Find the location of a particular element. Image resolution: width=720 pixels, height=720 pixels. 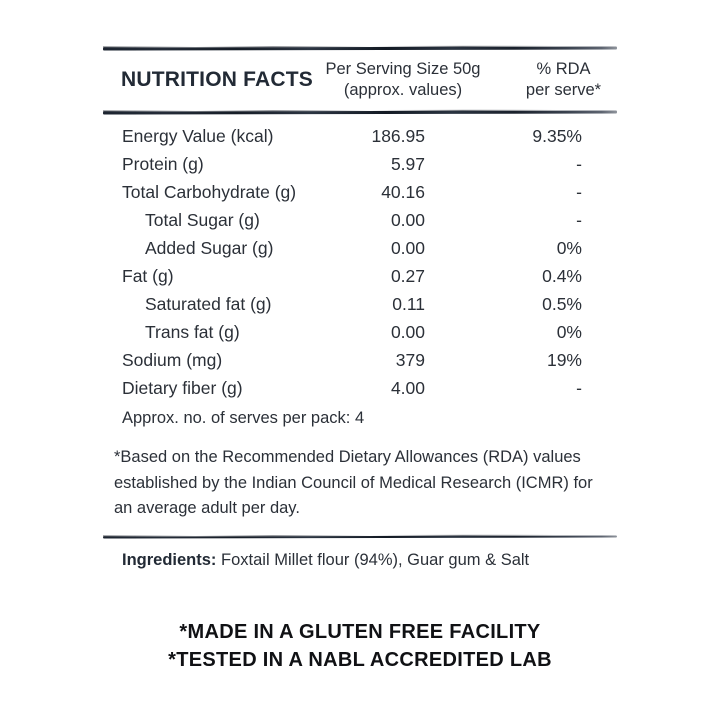

nutrient-label: Added Sugar (g) is located at coordinates (209, 248).